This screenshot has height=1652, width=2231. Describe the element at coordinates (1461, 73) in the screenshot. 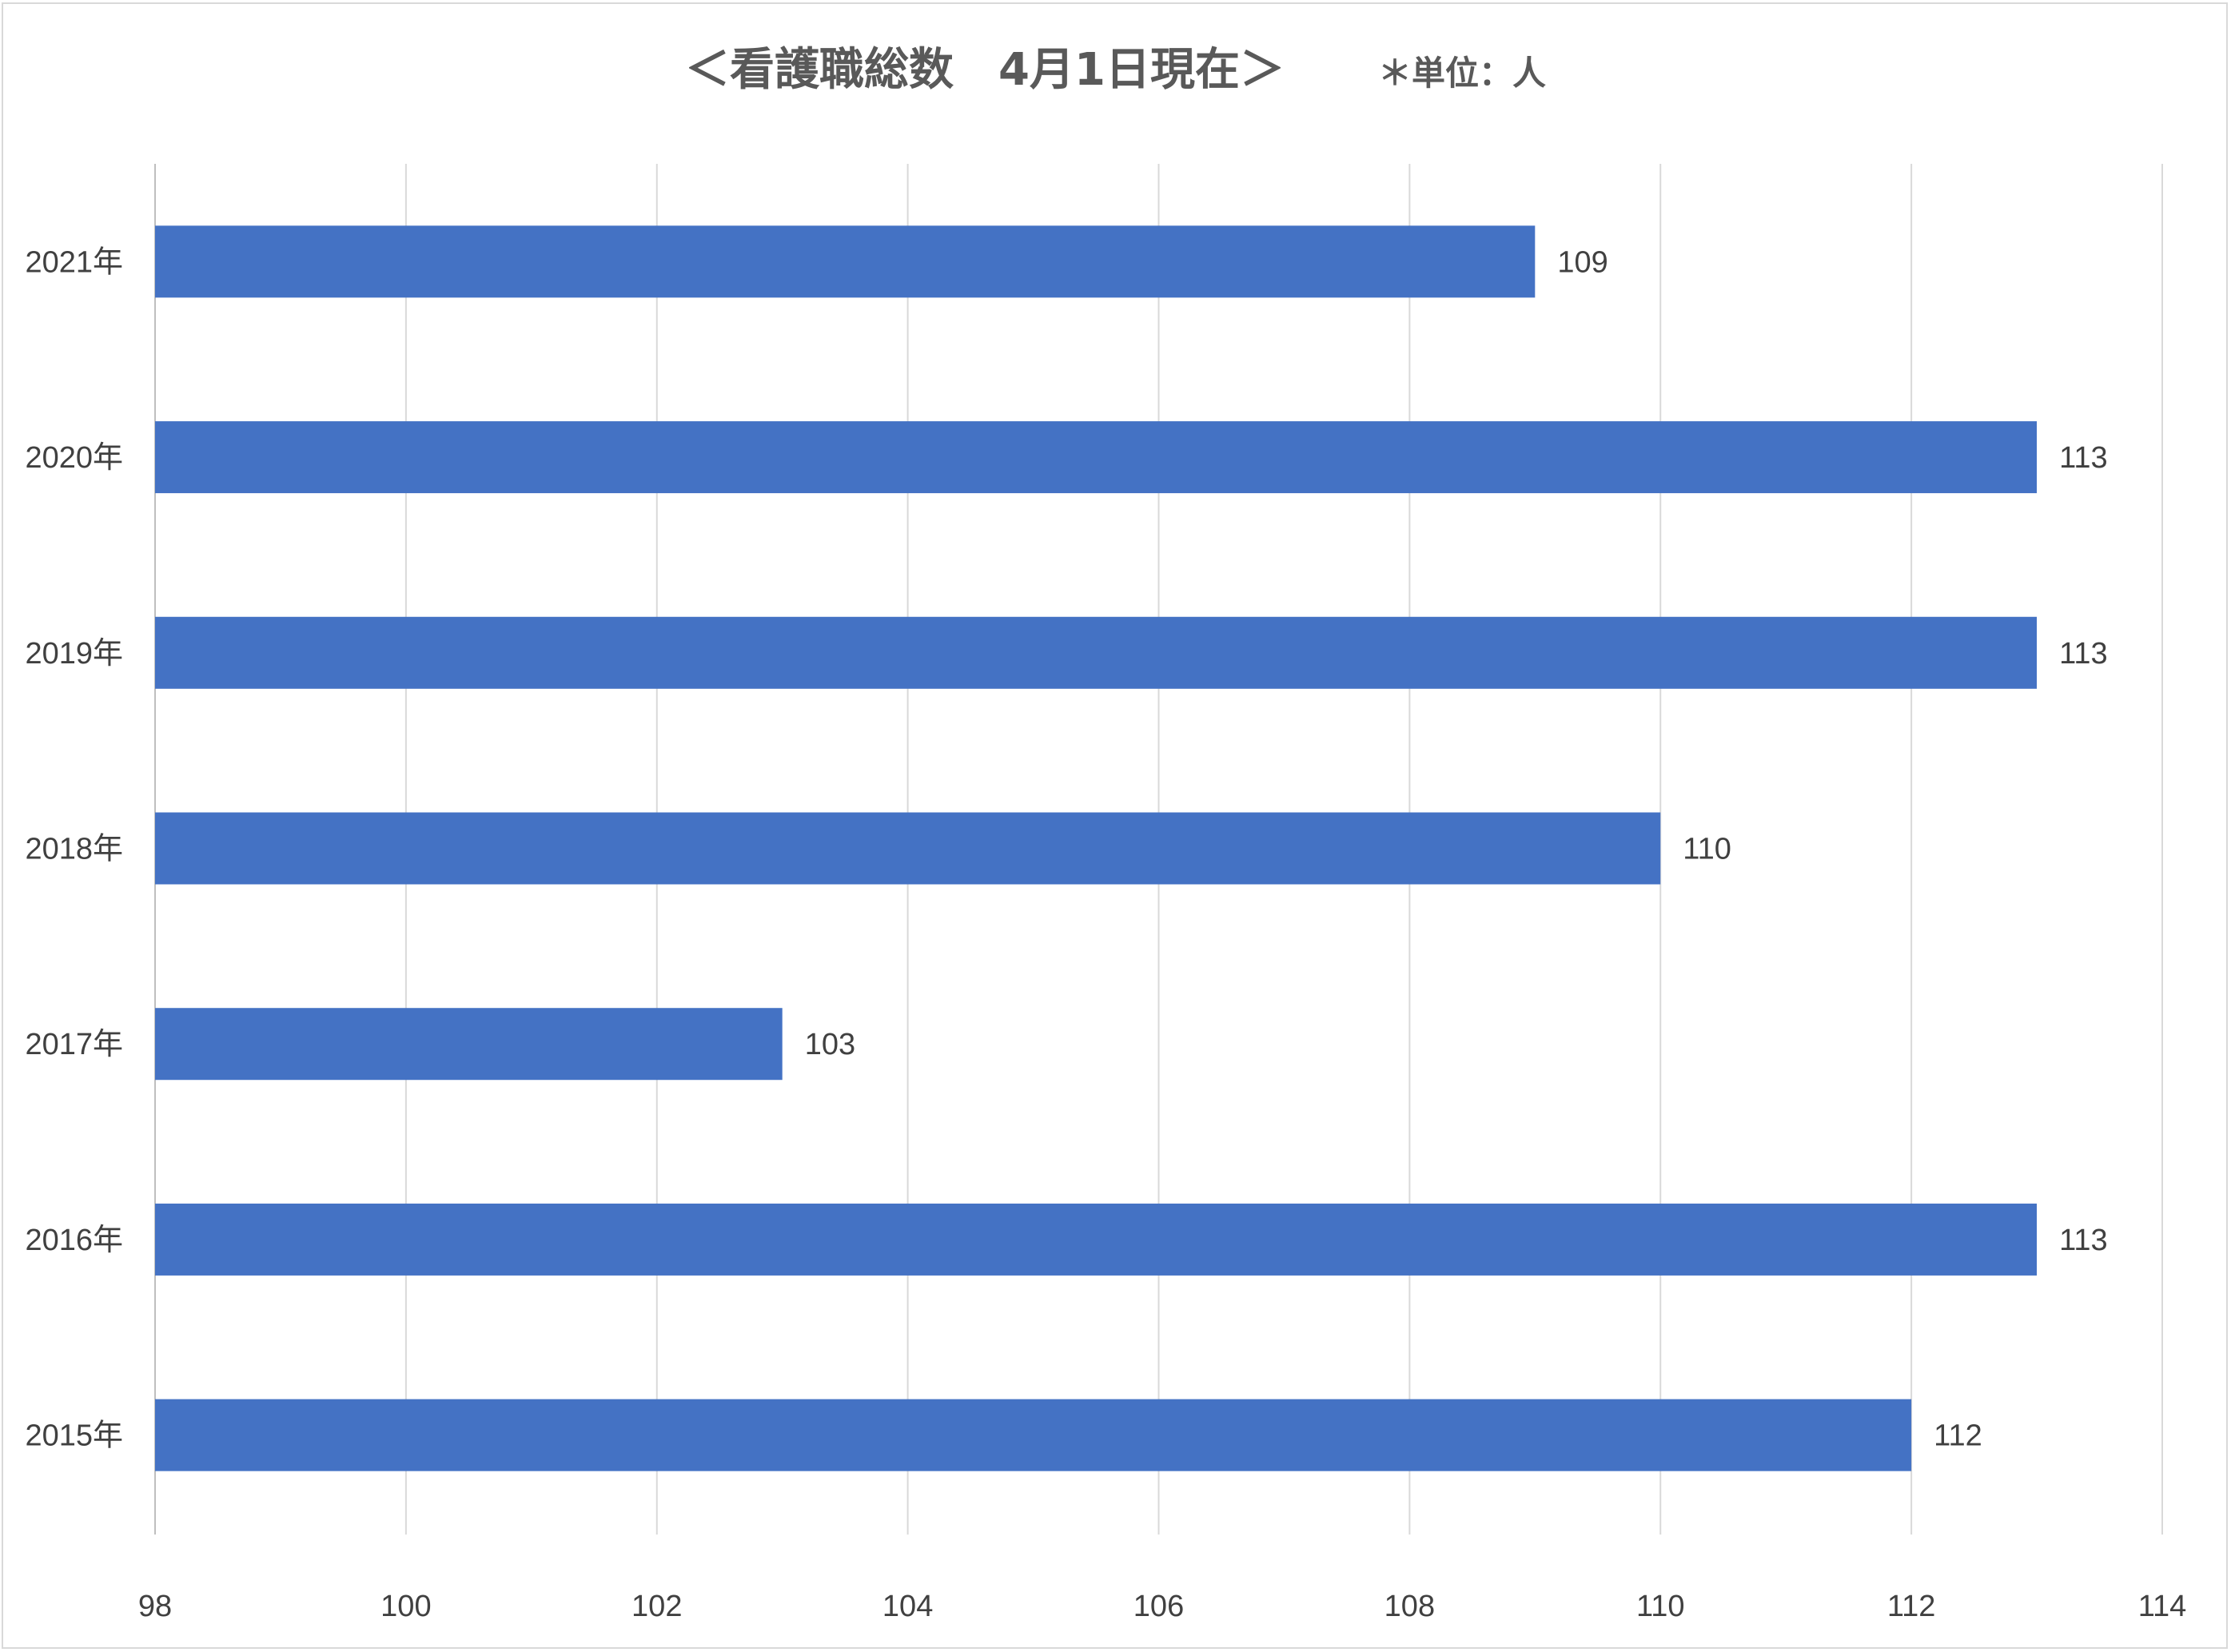

I see `chart-unit-note: ＊単位：人` at that location.